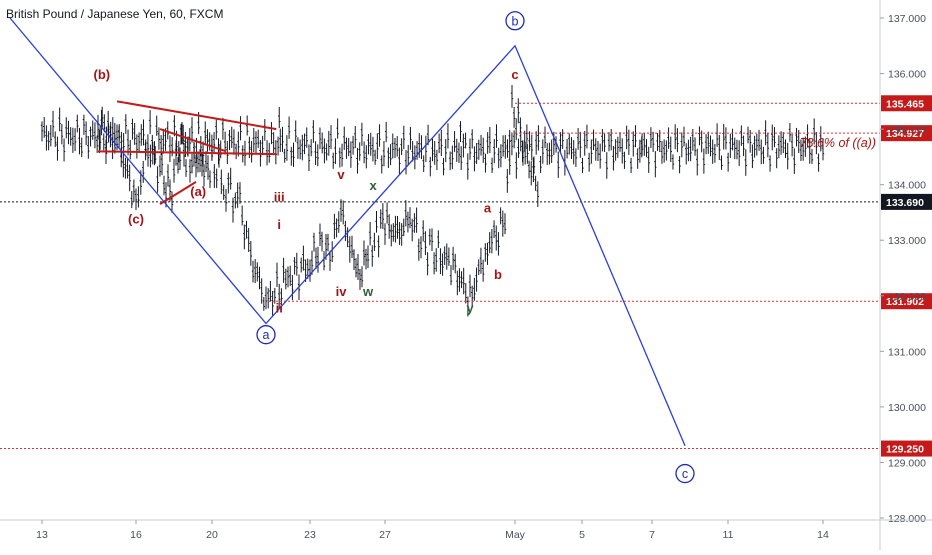 The height and width of the screenshot is (555, 932). I want to click on wave-label: (a), so click(198, 191).